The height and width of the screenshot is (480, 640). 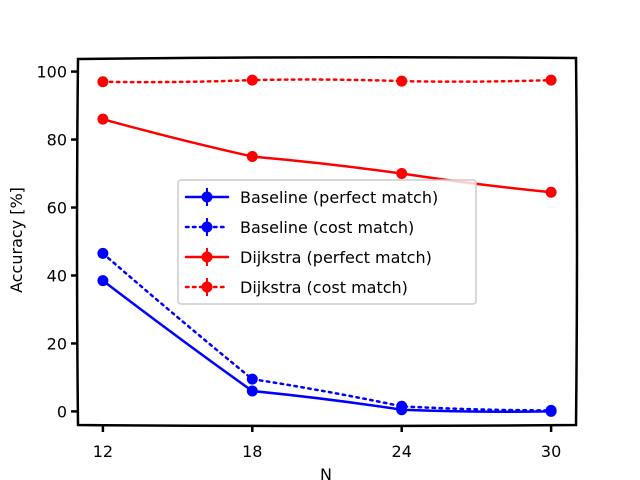 I want to click on y-tick-label: 60, so click(x=57, y=208).